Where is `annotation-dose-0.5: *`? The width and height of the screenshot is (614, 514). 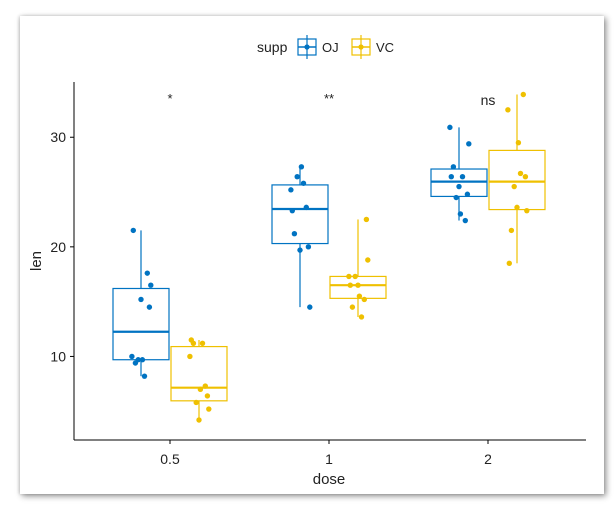
annotation-dose-0.5: * is located at coordinates (169, 98).